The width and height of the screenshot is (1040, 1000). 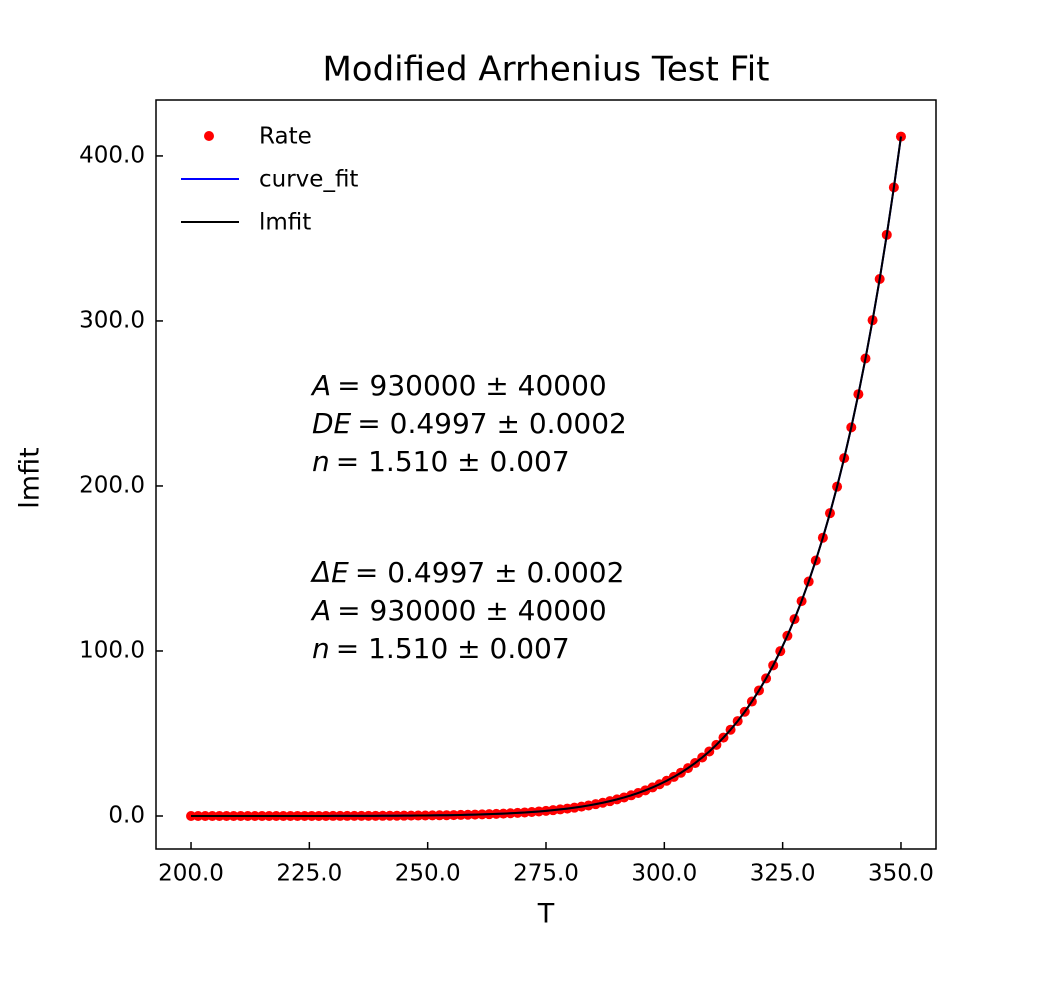 What do you see at coordinates (126, 815) in the screenshot?
I see `y-tick-label: 0.0` at bounding box center [126, 815].